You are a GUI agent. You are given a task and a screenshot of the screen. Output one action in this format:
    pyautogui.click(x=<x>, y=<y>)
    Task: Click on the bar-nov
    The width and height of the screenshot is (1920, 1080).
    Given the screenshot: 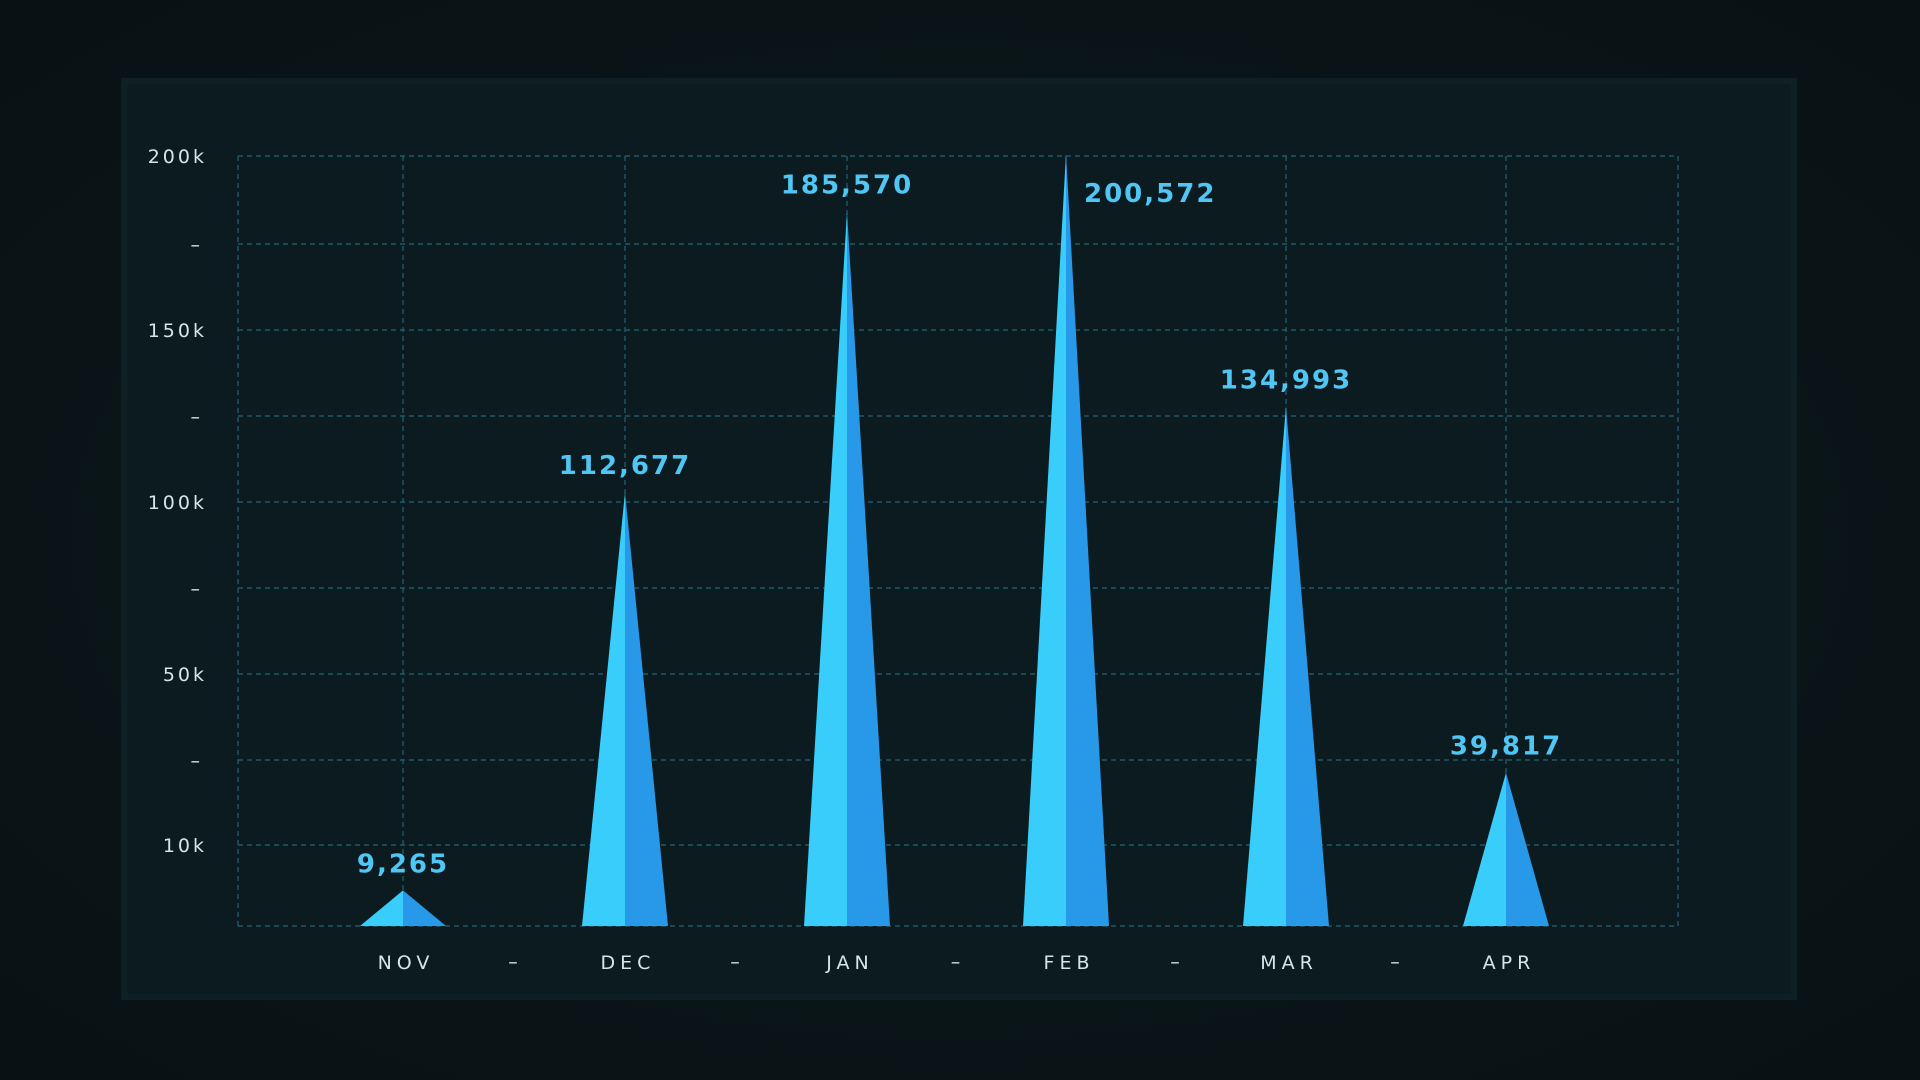 What is the action you would take?
    pyautogui.click(x=403, y=908)
    